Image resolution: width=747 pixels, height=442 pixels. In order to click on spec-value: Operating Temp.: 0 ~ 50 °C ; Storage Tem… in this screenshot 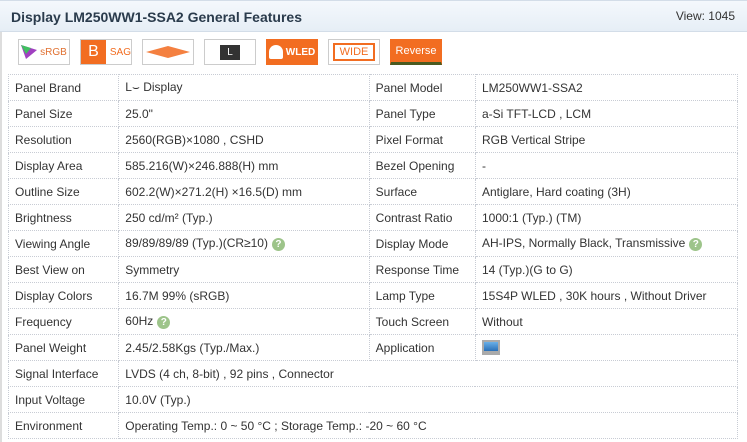, I will do `click(428, 425)`.